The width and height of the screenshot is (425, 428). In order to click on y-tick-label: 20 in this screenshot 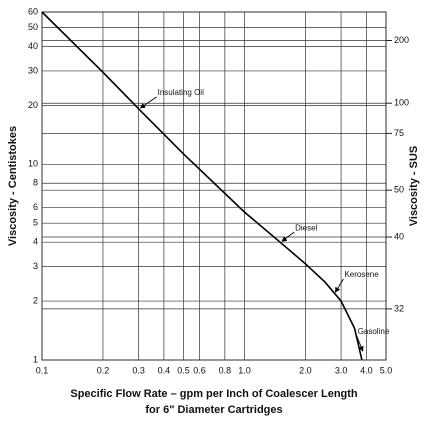, I will do `click(33, 105)`.